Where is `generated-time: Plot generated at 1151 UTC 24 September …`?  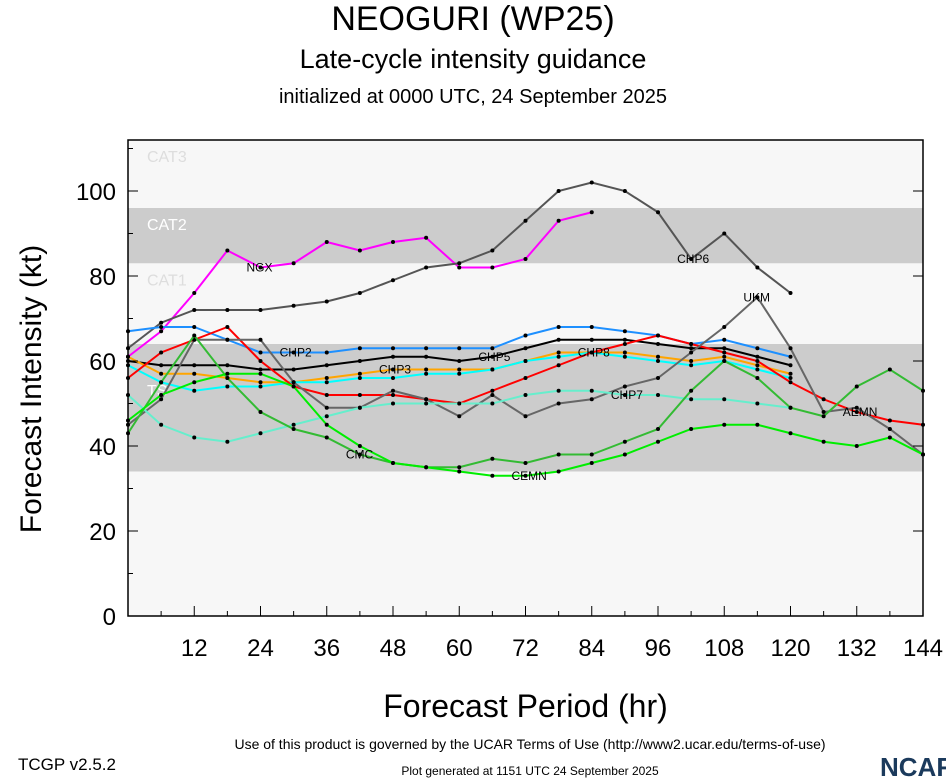
generated-time: Plot generated at 1151 UTC 24 September … is located at coordinates (530, 771).